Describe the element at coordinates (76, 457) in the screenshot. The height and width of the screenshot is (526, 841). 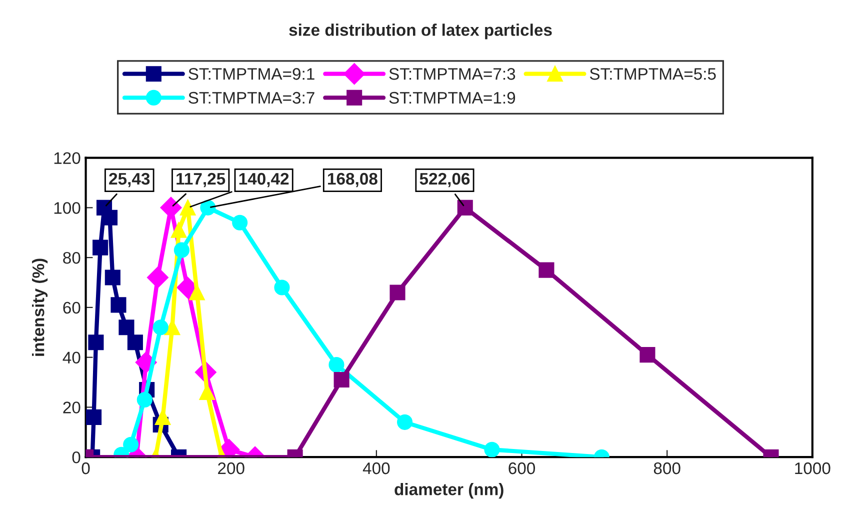
I see `y-tick-label: 0` at that location.